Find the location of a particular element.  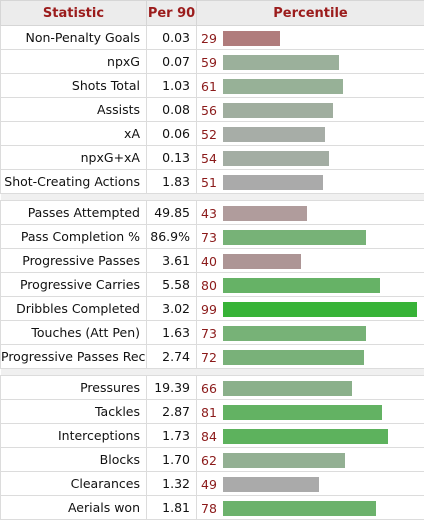

percentile-value: 56 is located at coordinates (212, 110).